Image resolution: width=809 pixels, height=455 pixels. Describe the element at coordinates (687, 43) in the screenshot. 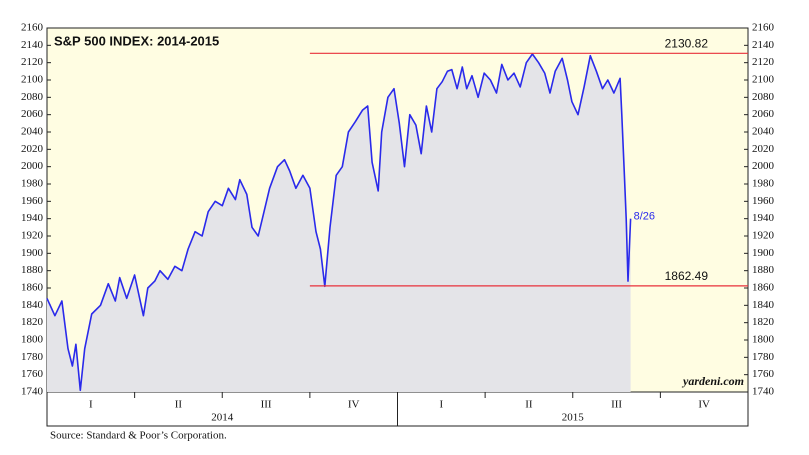

I see `reference-label: 2130.82` at that location.